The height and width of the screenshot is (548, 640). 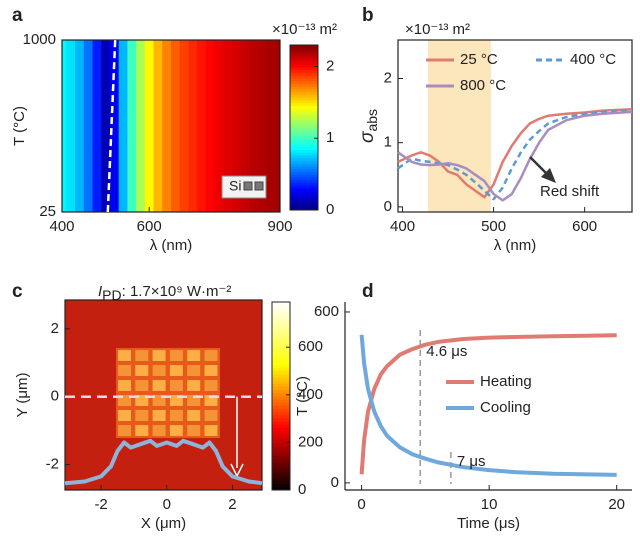 I want to click on x-tick-label: 500, so click(x=493, y=226).